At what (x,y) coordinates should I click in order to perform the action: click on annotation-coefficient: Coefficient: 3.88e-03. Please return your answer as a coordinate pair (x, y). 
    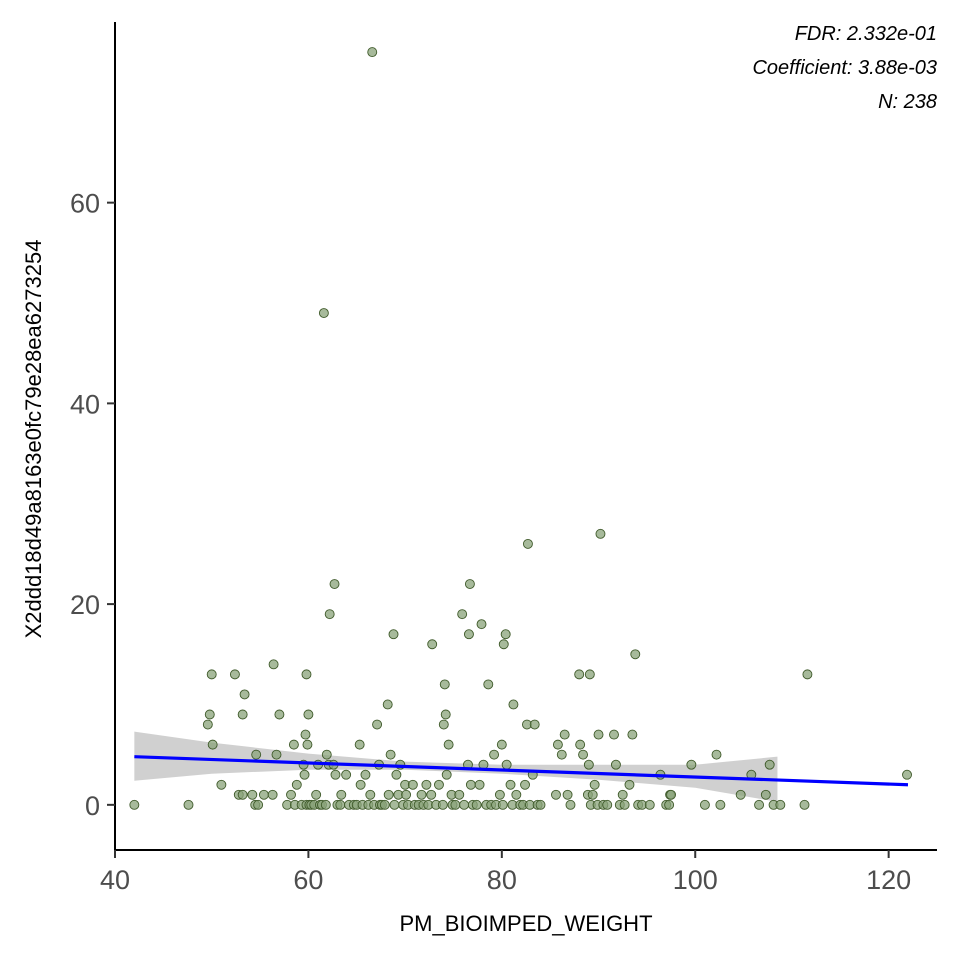
    Looking at the image, I should click on (844, 68).